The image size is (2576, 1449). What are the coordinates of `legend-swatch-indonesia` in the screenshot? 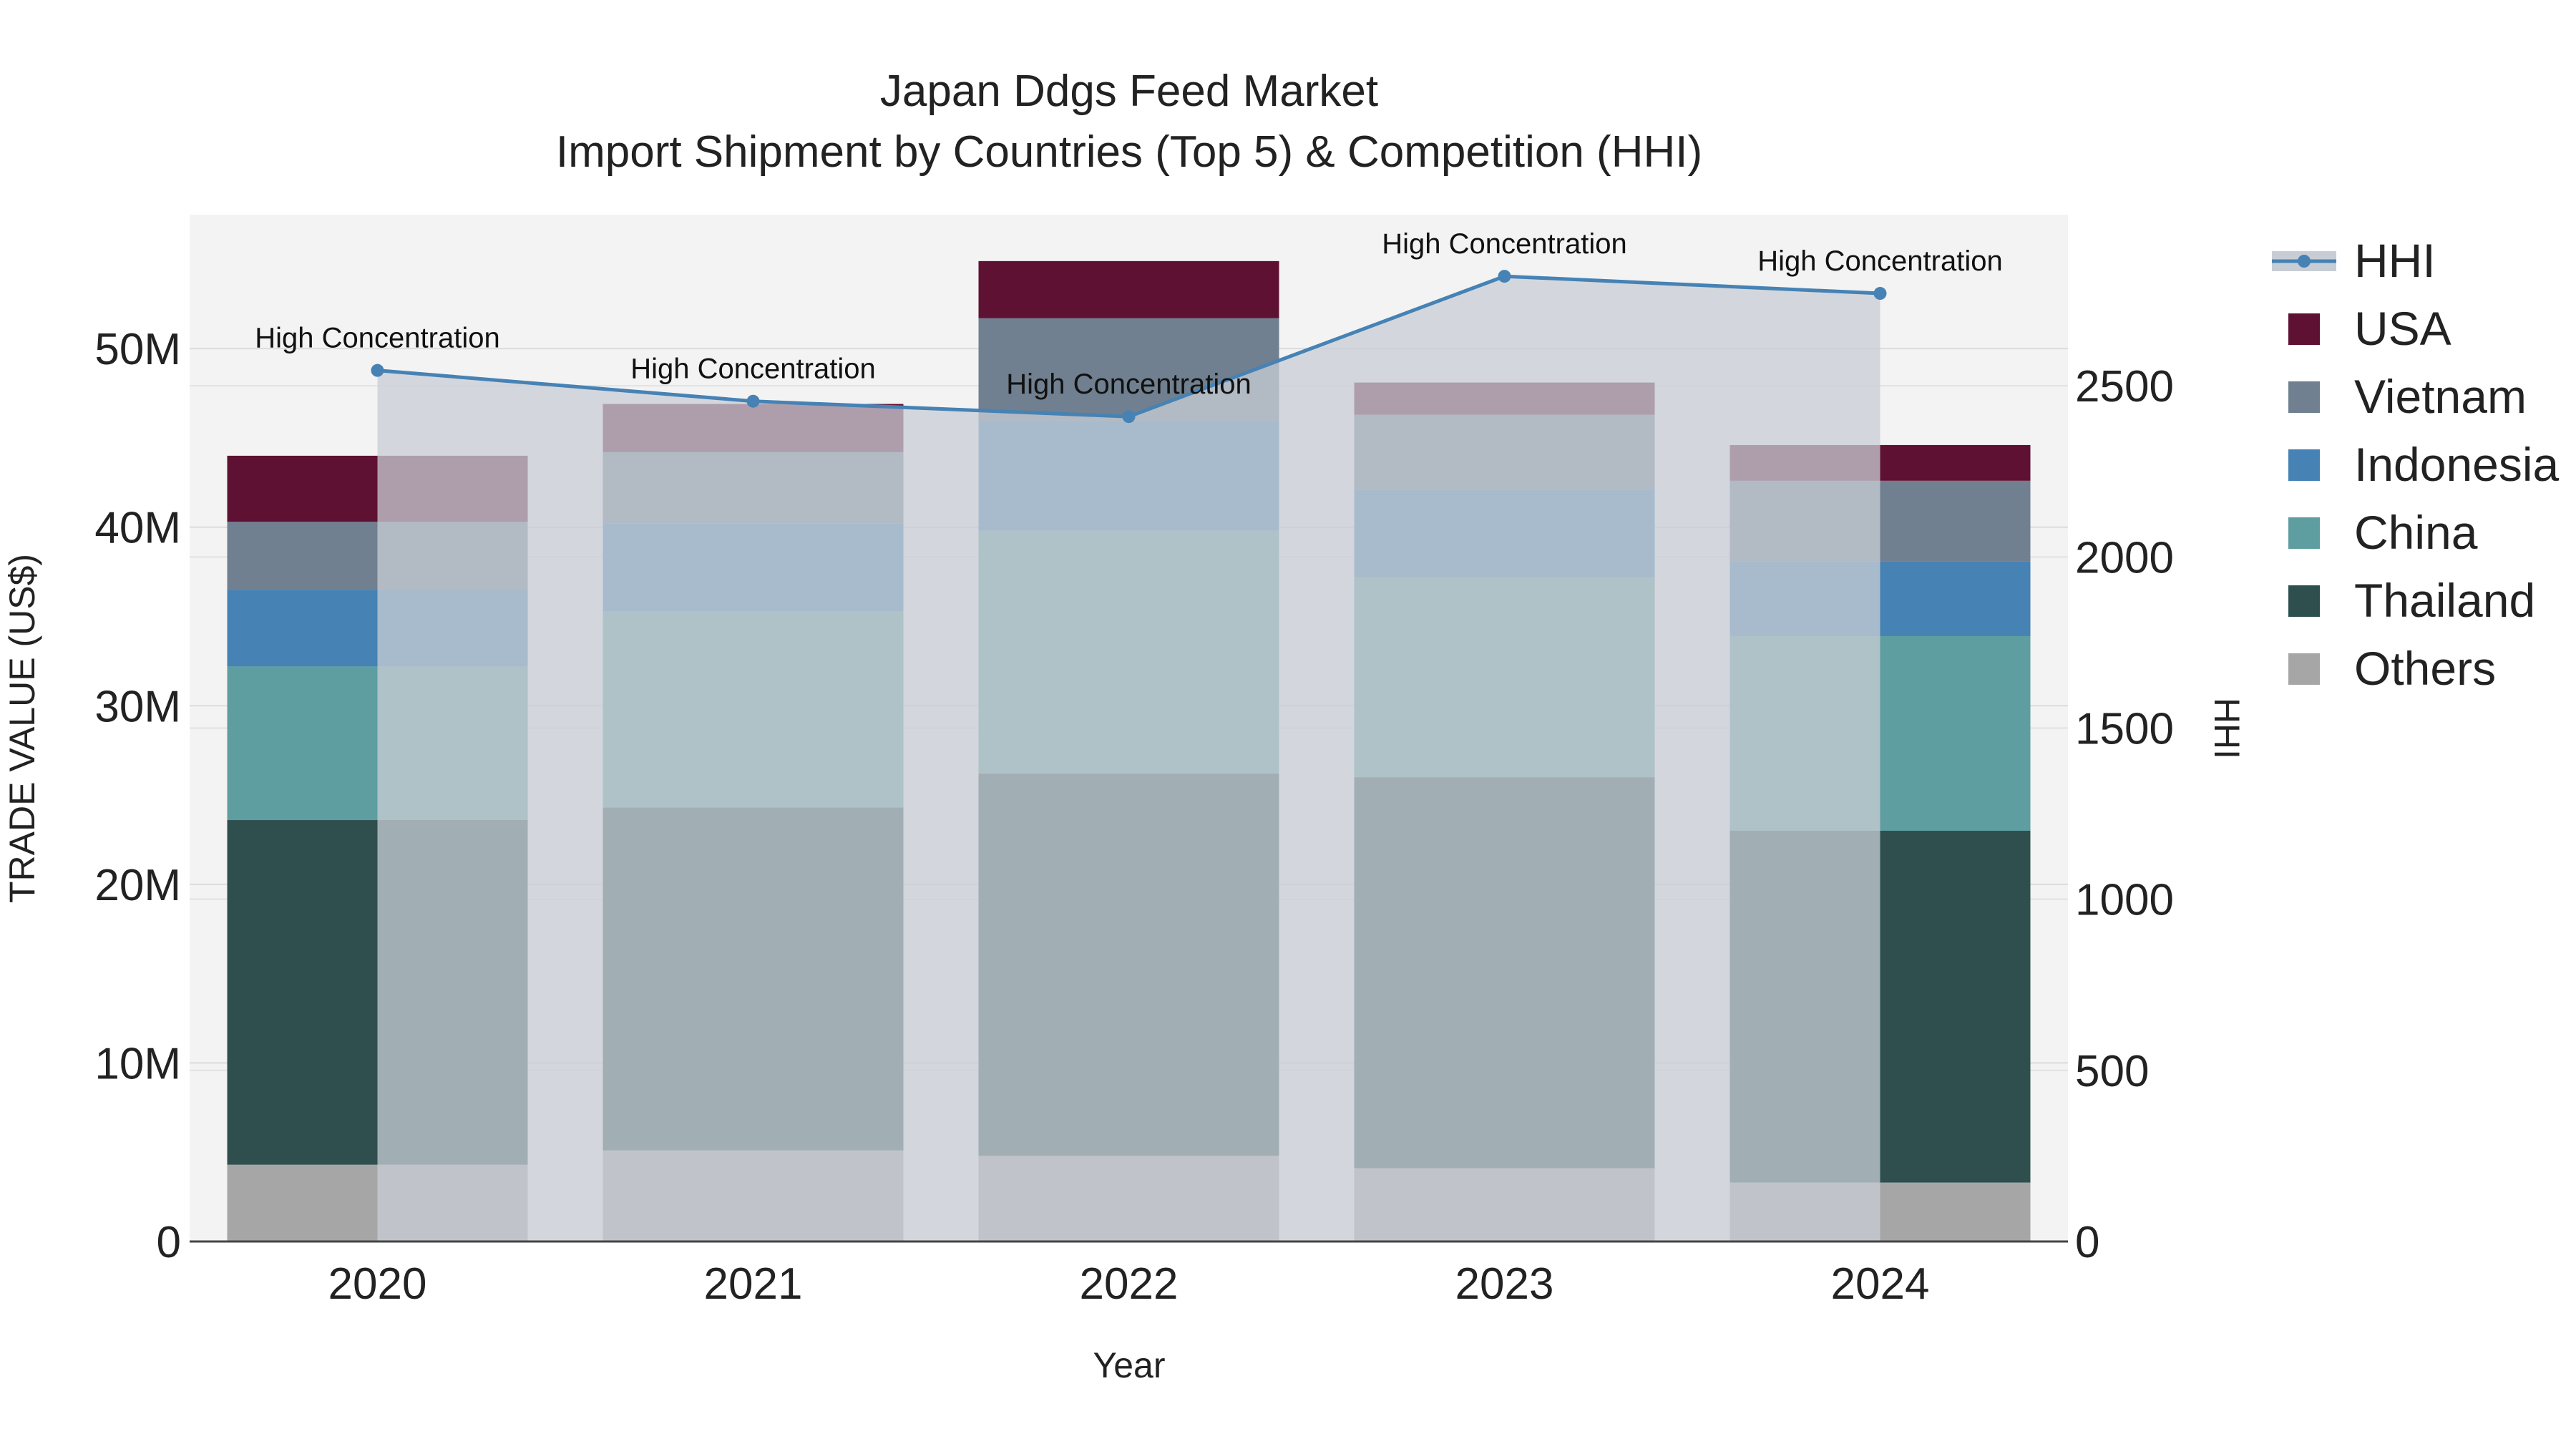 It's located at (2304, 465).